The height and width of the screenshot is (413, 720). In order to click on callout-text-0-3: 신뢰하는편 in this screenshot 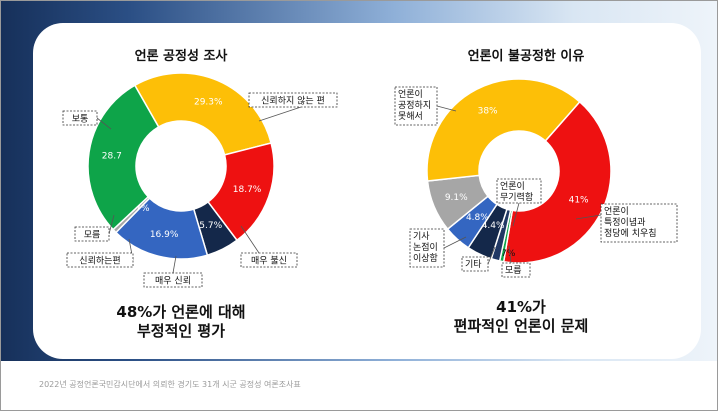, I will do `click(99, 261)`.